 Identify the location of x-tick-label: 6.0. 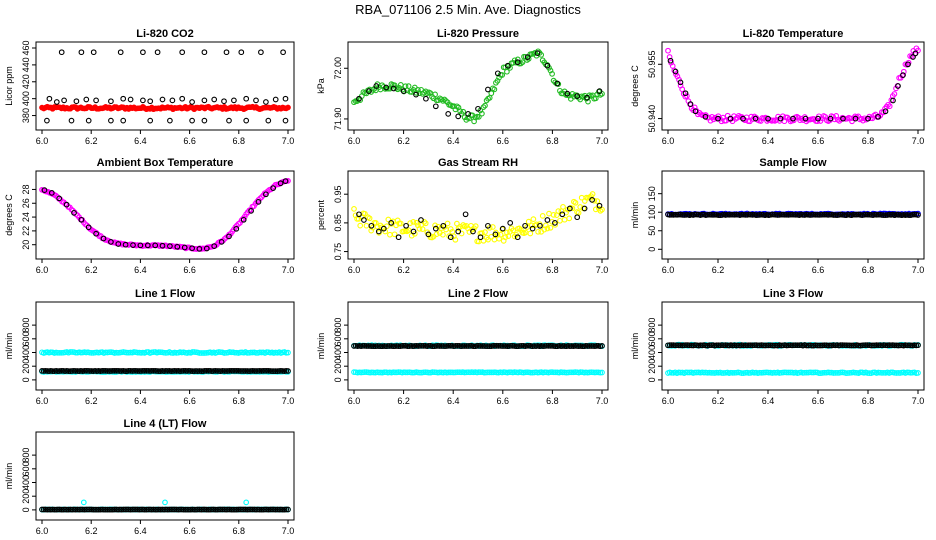
(668, 270).